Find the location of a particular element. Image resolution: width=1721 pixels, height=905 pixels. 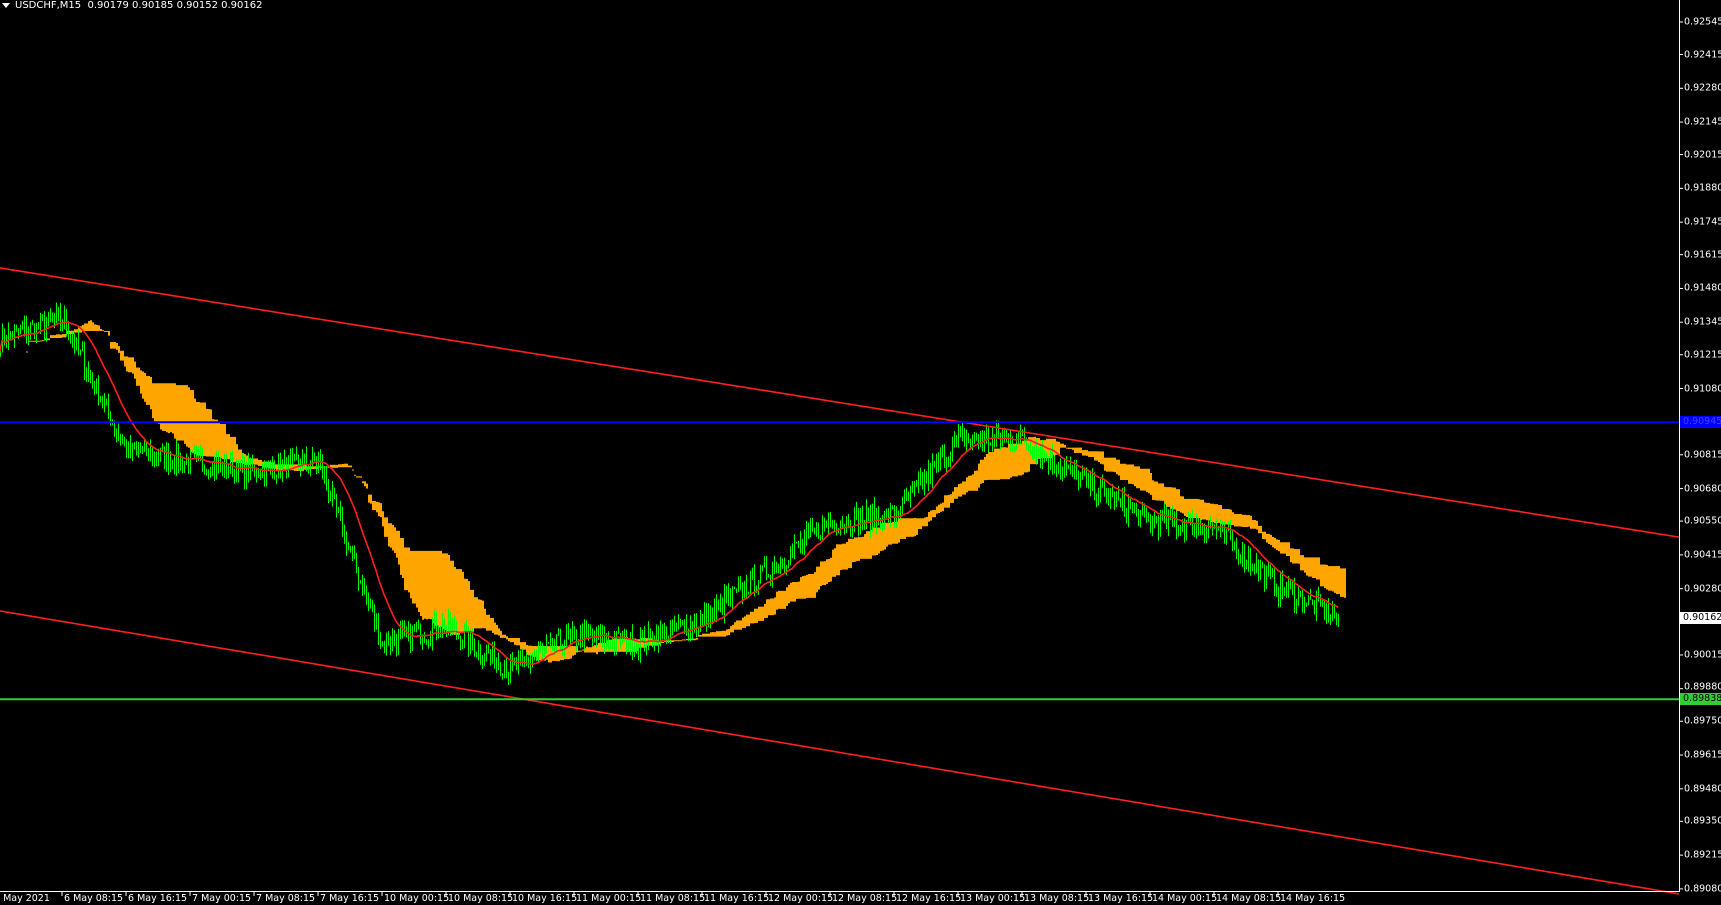

price-tick-label: 0.89480 is located at coordinates (1702, 789).